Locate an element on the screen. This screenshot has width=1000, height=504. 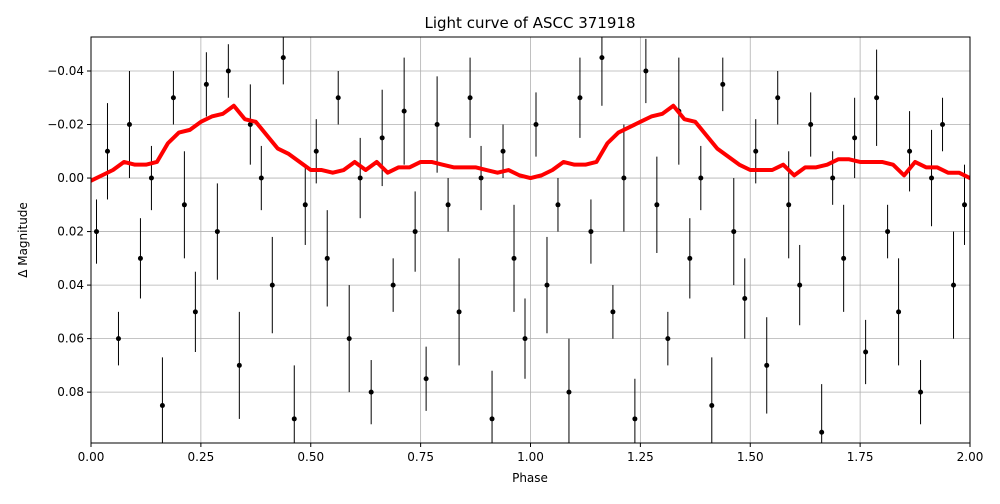
x-tick-label: 0.75 is located at coordinates (420, 457).